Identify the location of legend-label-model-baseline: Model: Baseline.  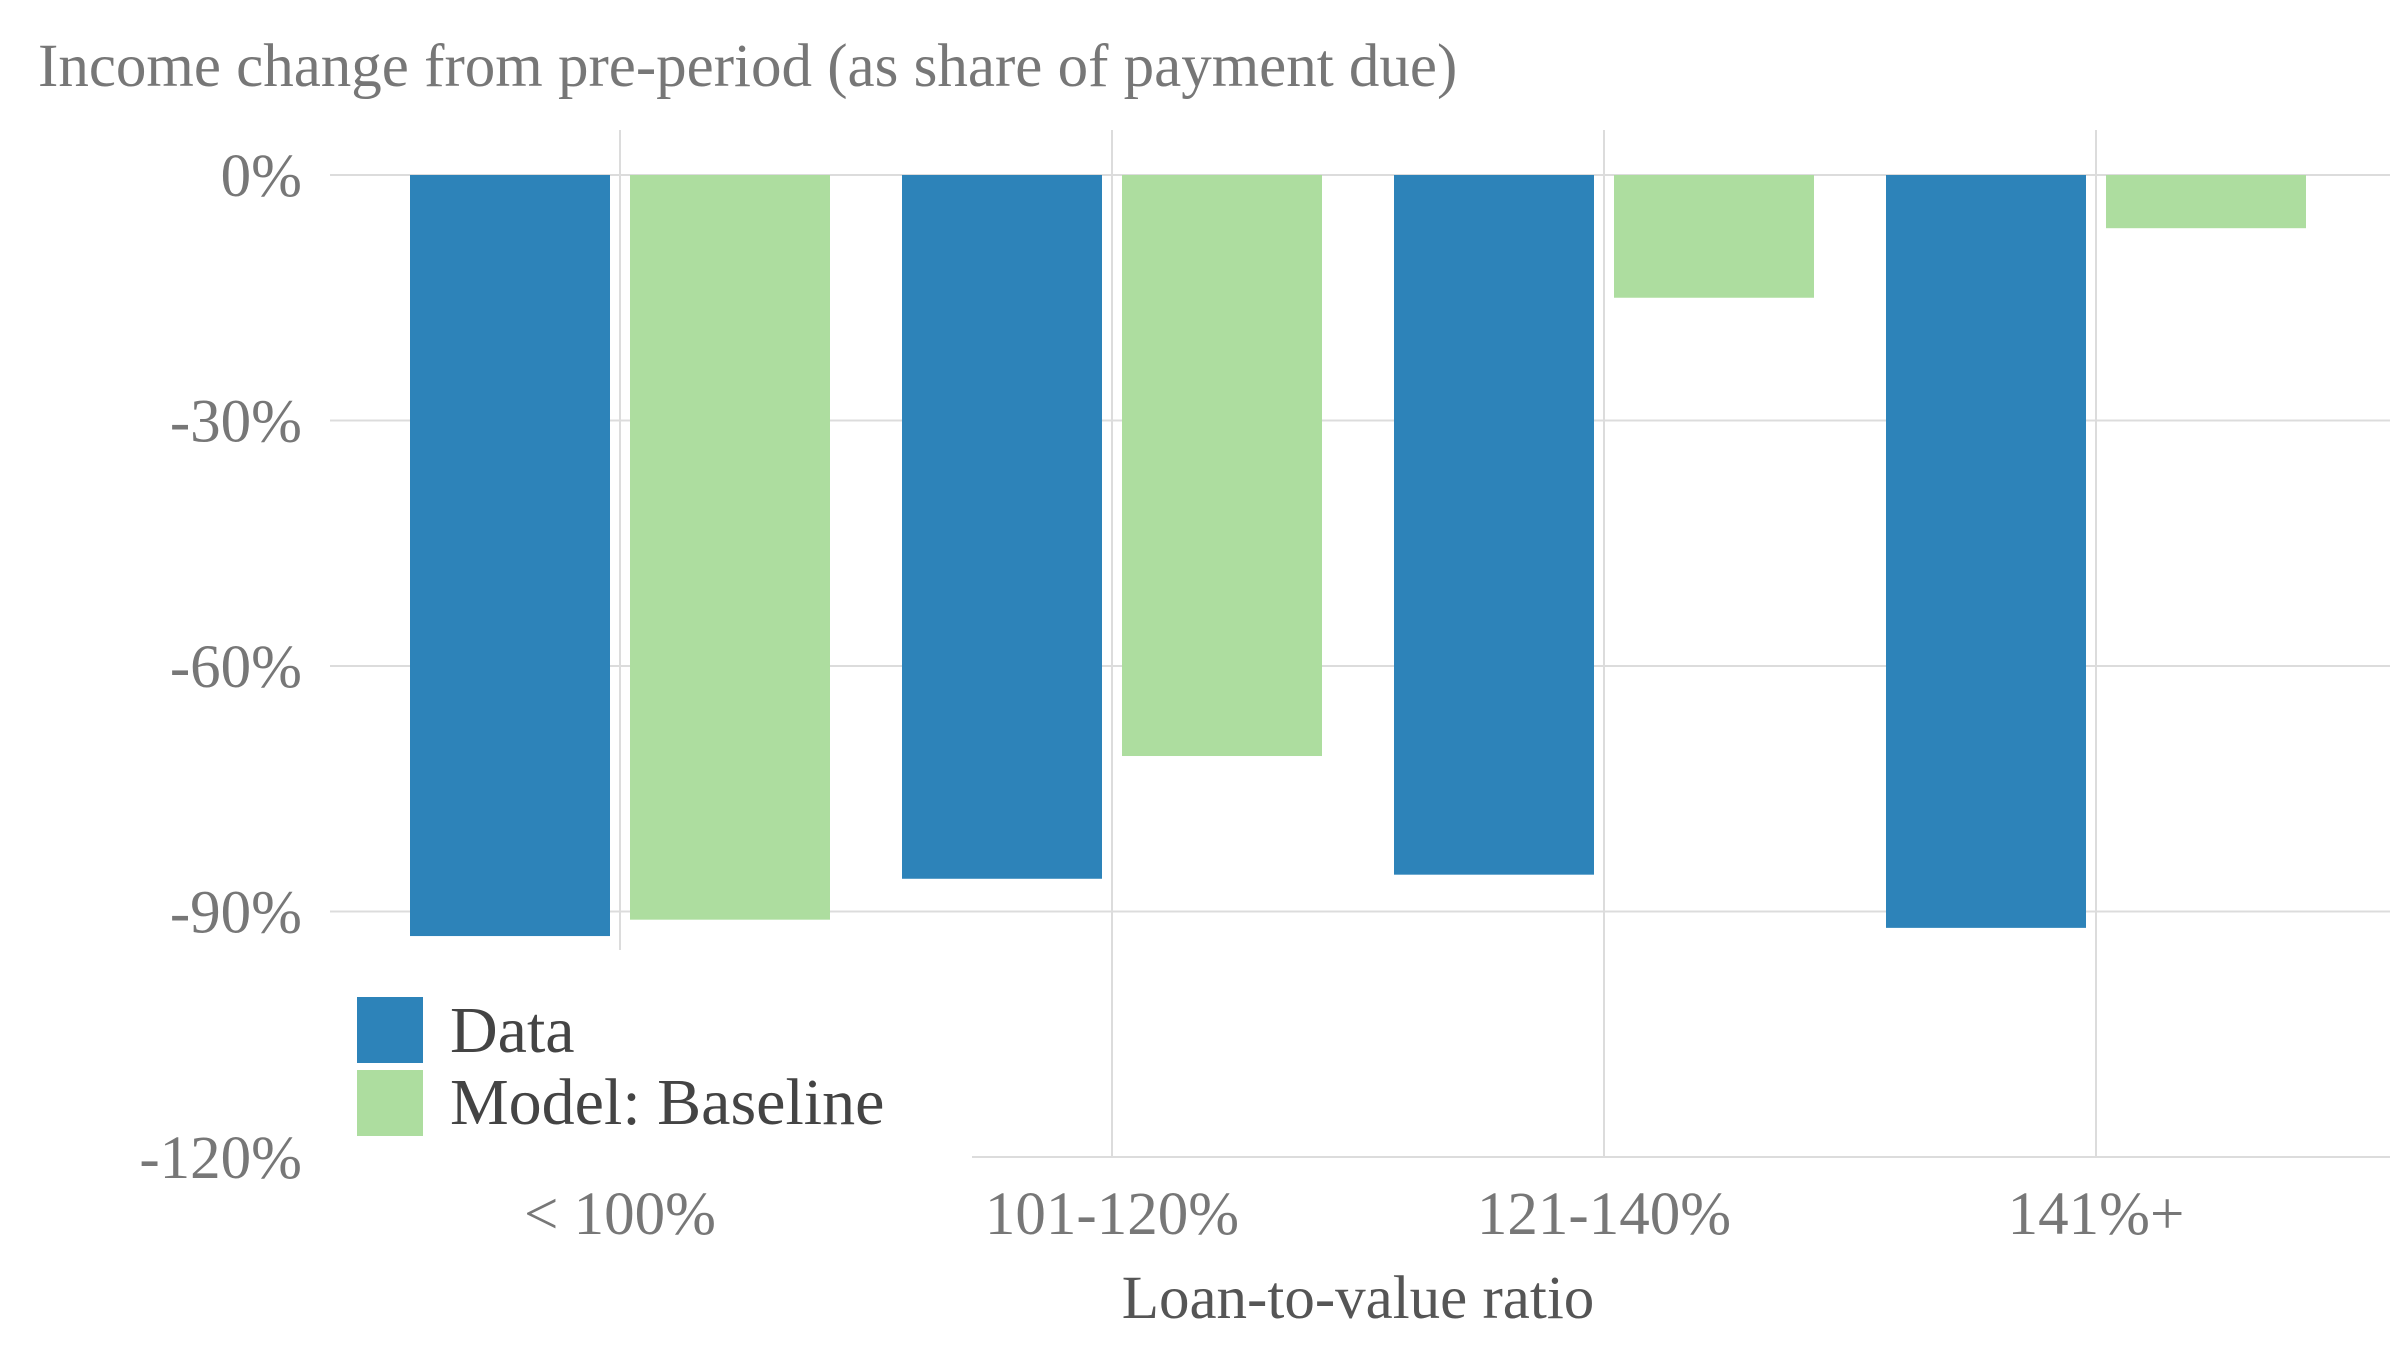
(667, 1102).